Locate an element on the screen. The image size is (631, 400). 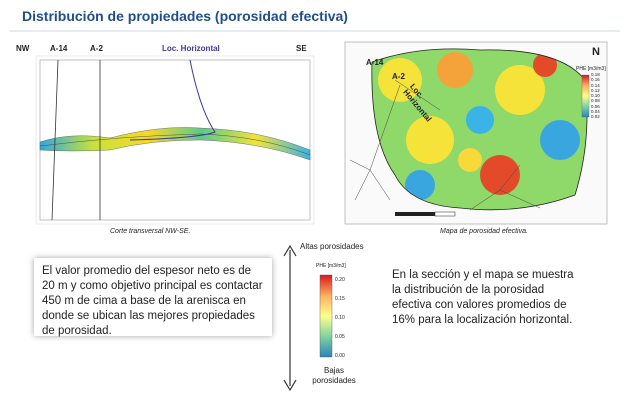
scale-tick: 0.20 is located at coordinates (340, 280).